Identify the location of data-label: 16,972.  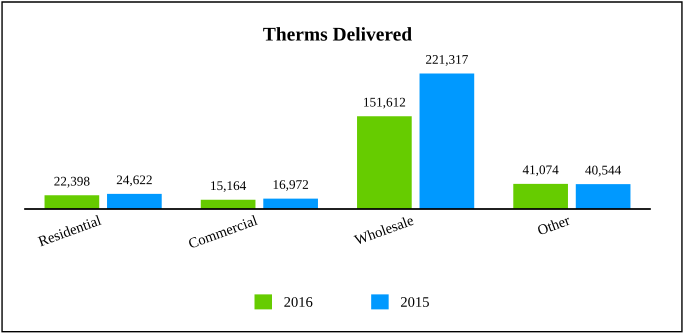
(291, 185).